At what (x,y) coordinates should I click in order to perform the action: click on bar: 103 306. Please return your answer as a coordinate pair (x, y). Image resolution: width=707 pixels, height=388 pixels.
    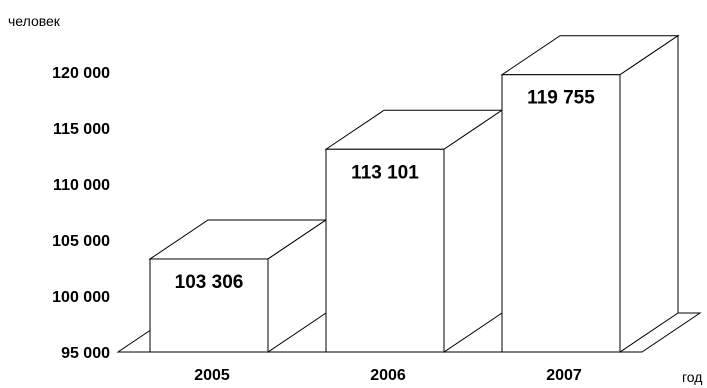
    Looking at the image, I should click on (238, 286).